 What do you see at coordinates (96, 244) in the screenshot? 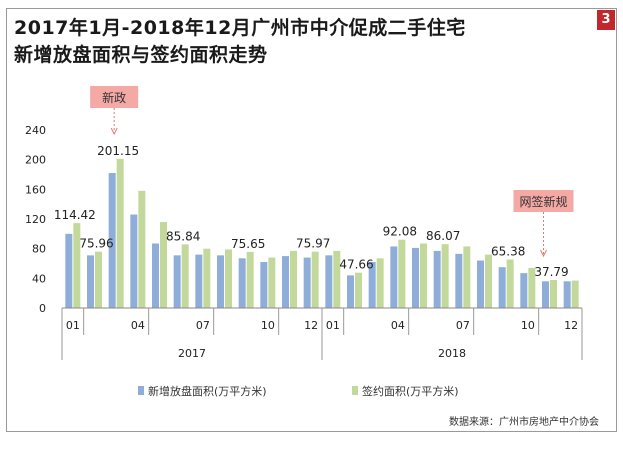
I see `data-label: 75.96` at bounding box center [96, 244].